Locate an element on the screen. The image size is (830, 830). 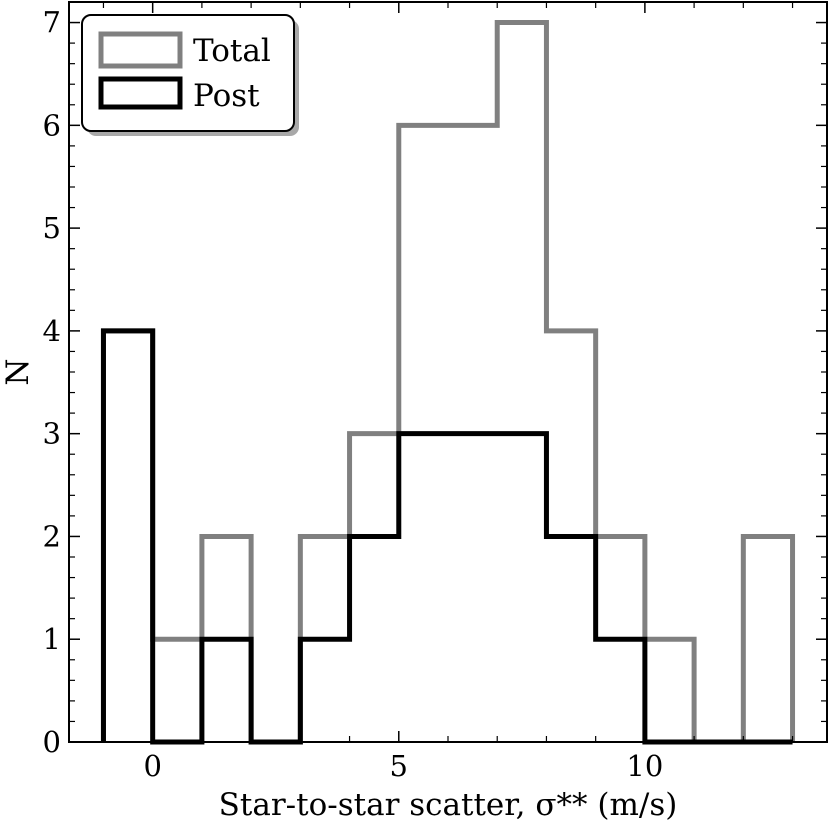
y-tick-label: 0 is located at coordinates (52, 742).